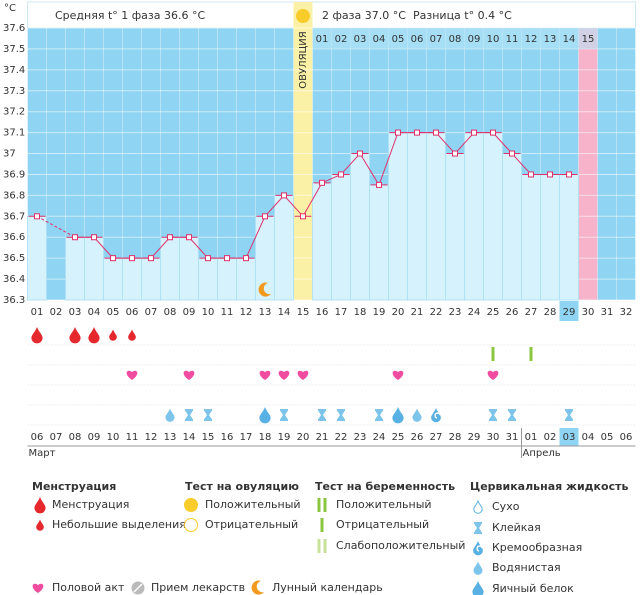 This screenshot has height=595, width=644. Describe the element at coordinates (364, 15) in the screenshot. I see `phase2-avg: 2 фаза 37.0 °C` at that location.